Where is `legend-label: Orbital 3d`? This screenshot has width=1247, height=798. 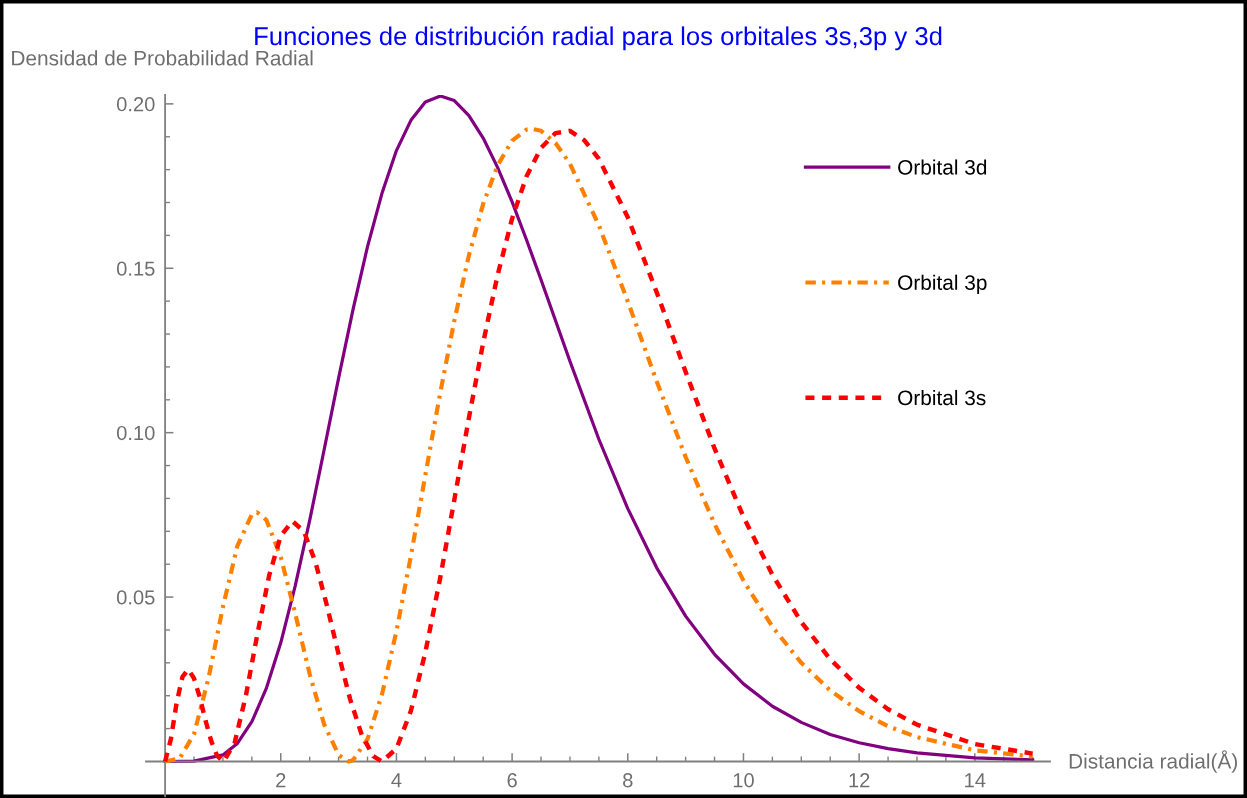
legend-label: Orbital 3d is located at coordinates (942, 167).